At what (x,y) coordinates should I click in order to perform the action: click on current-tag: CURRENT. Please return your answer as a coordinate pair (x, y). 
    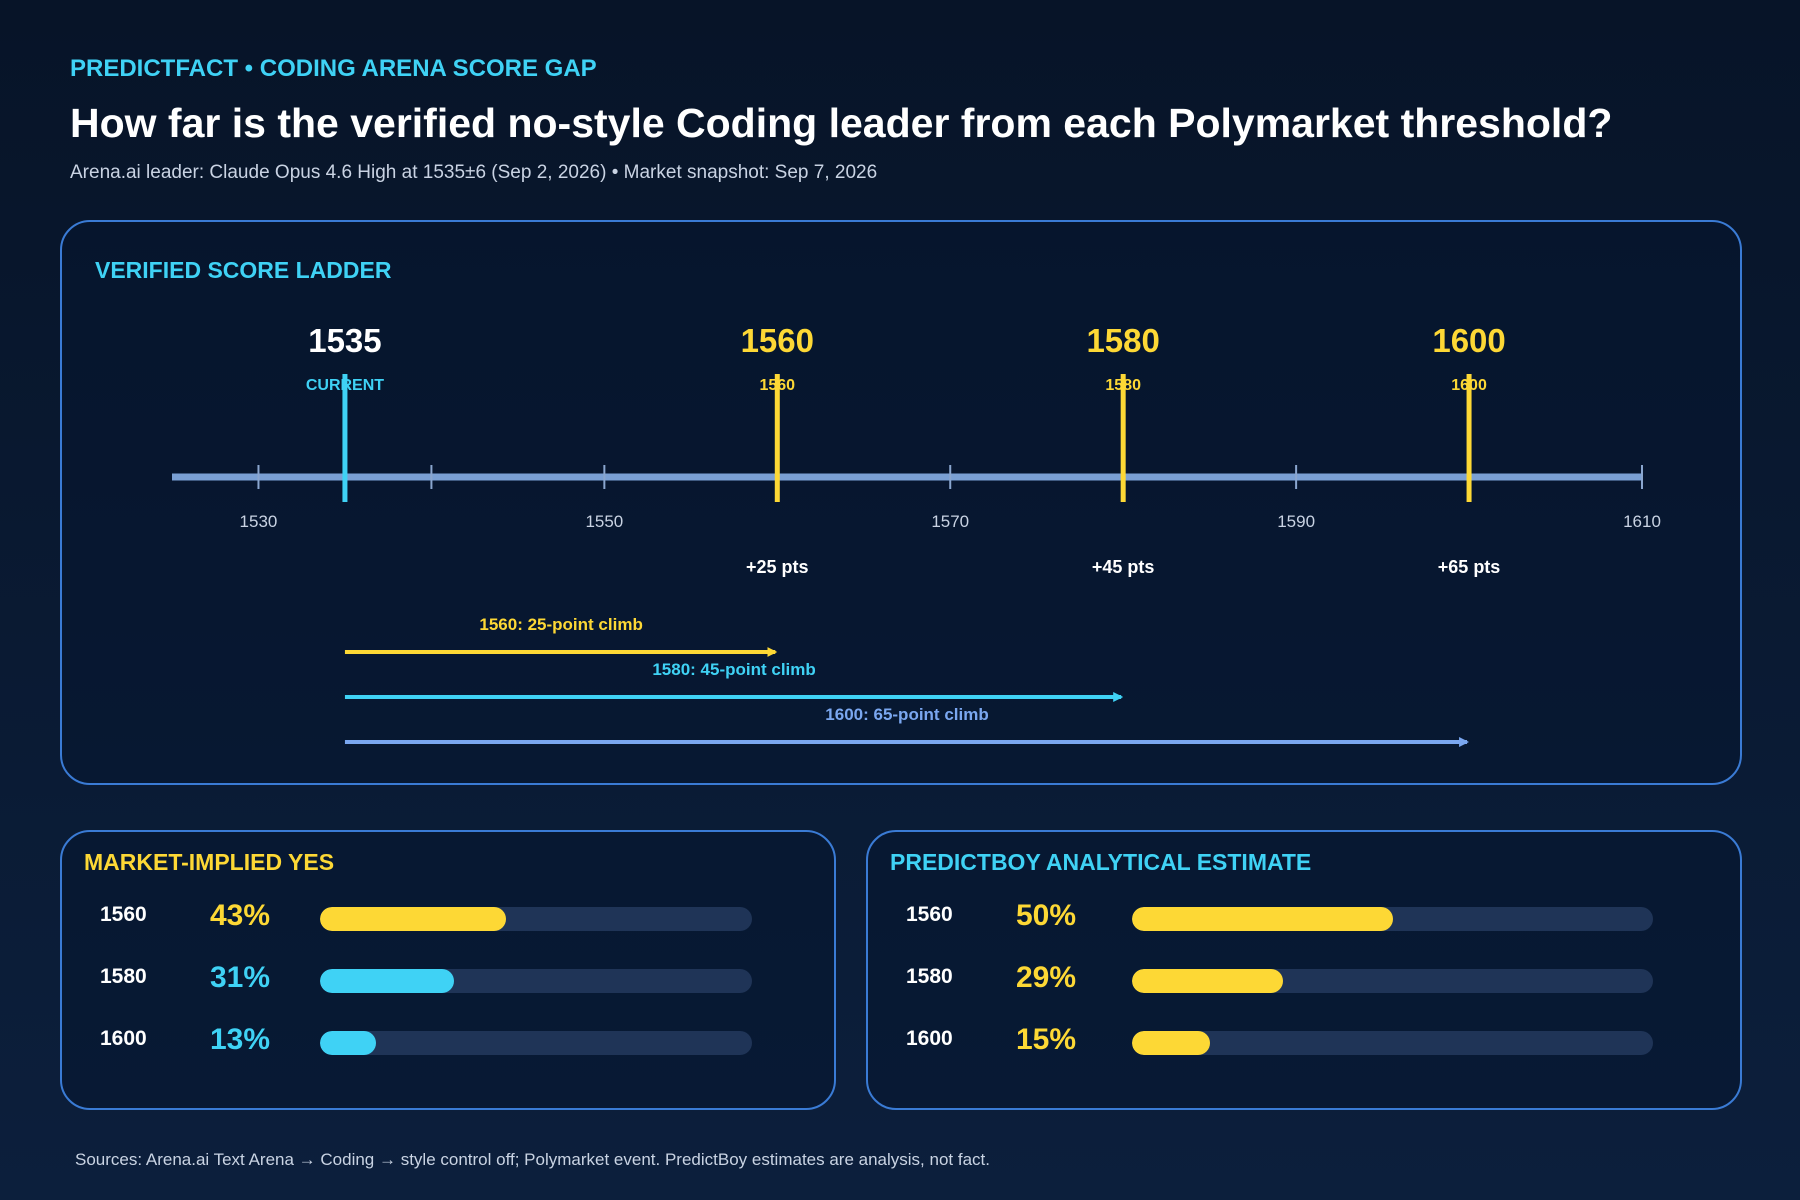
    Looking at the image, I should click on (345, 385).